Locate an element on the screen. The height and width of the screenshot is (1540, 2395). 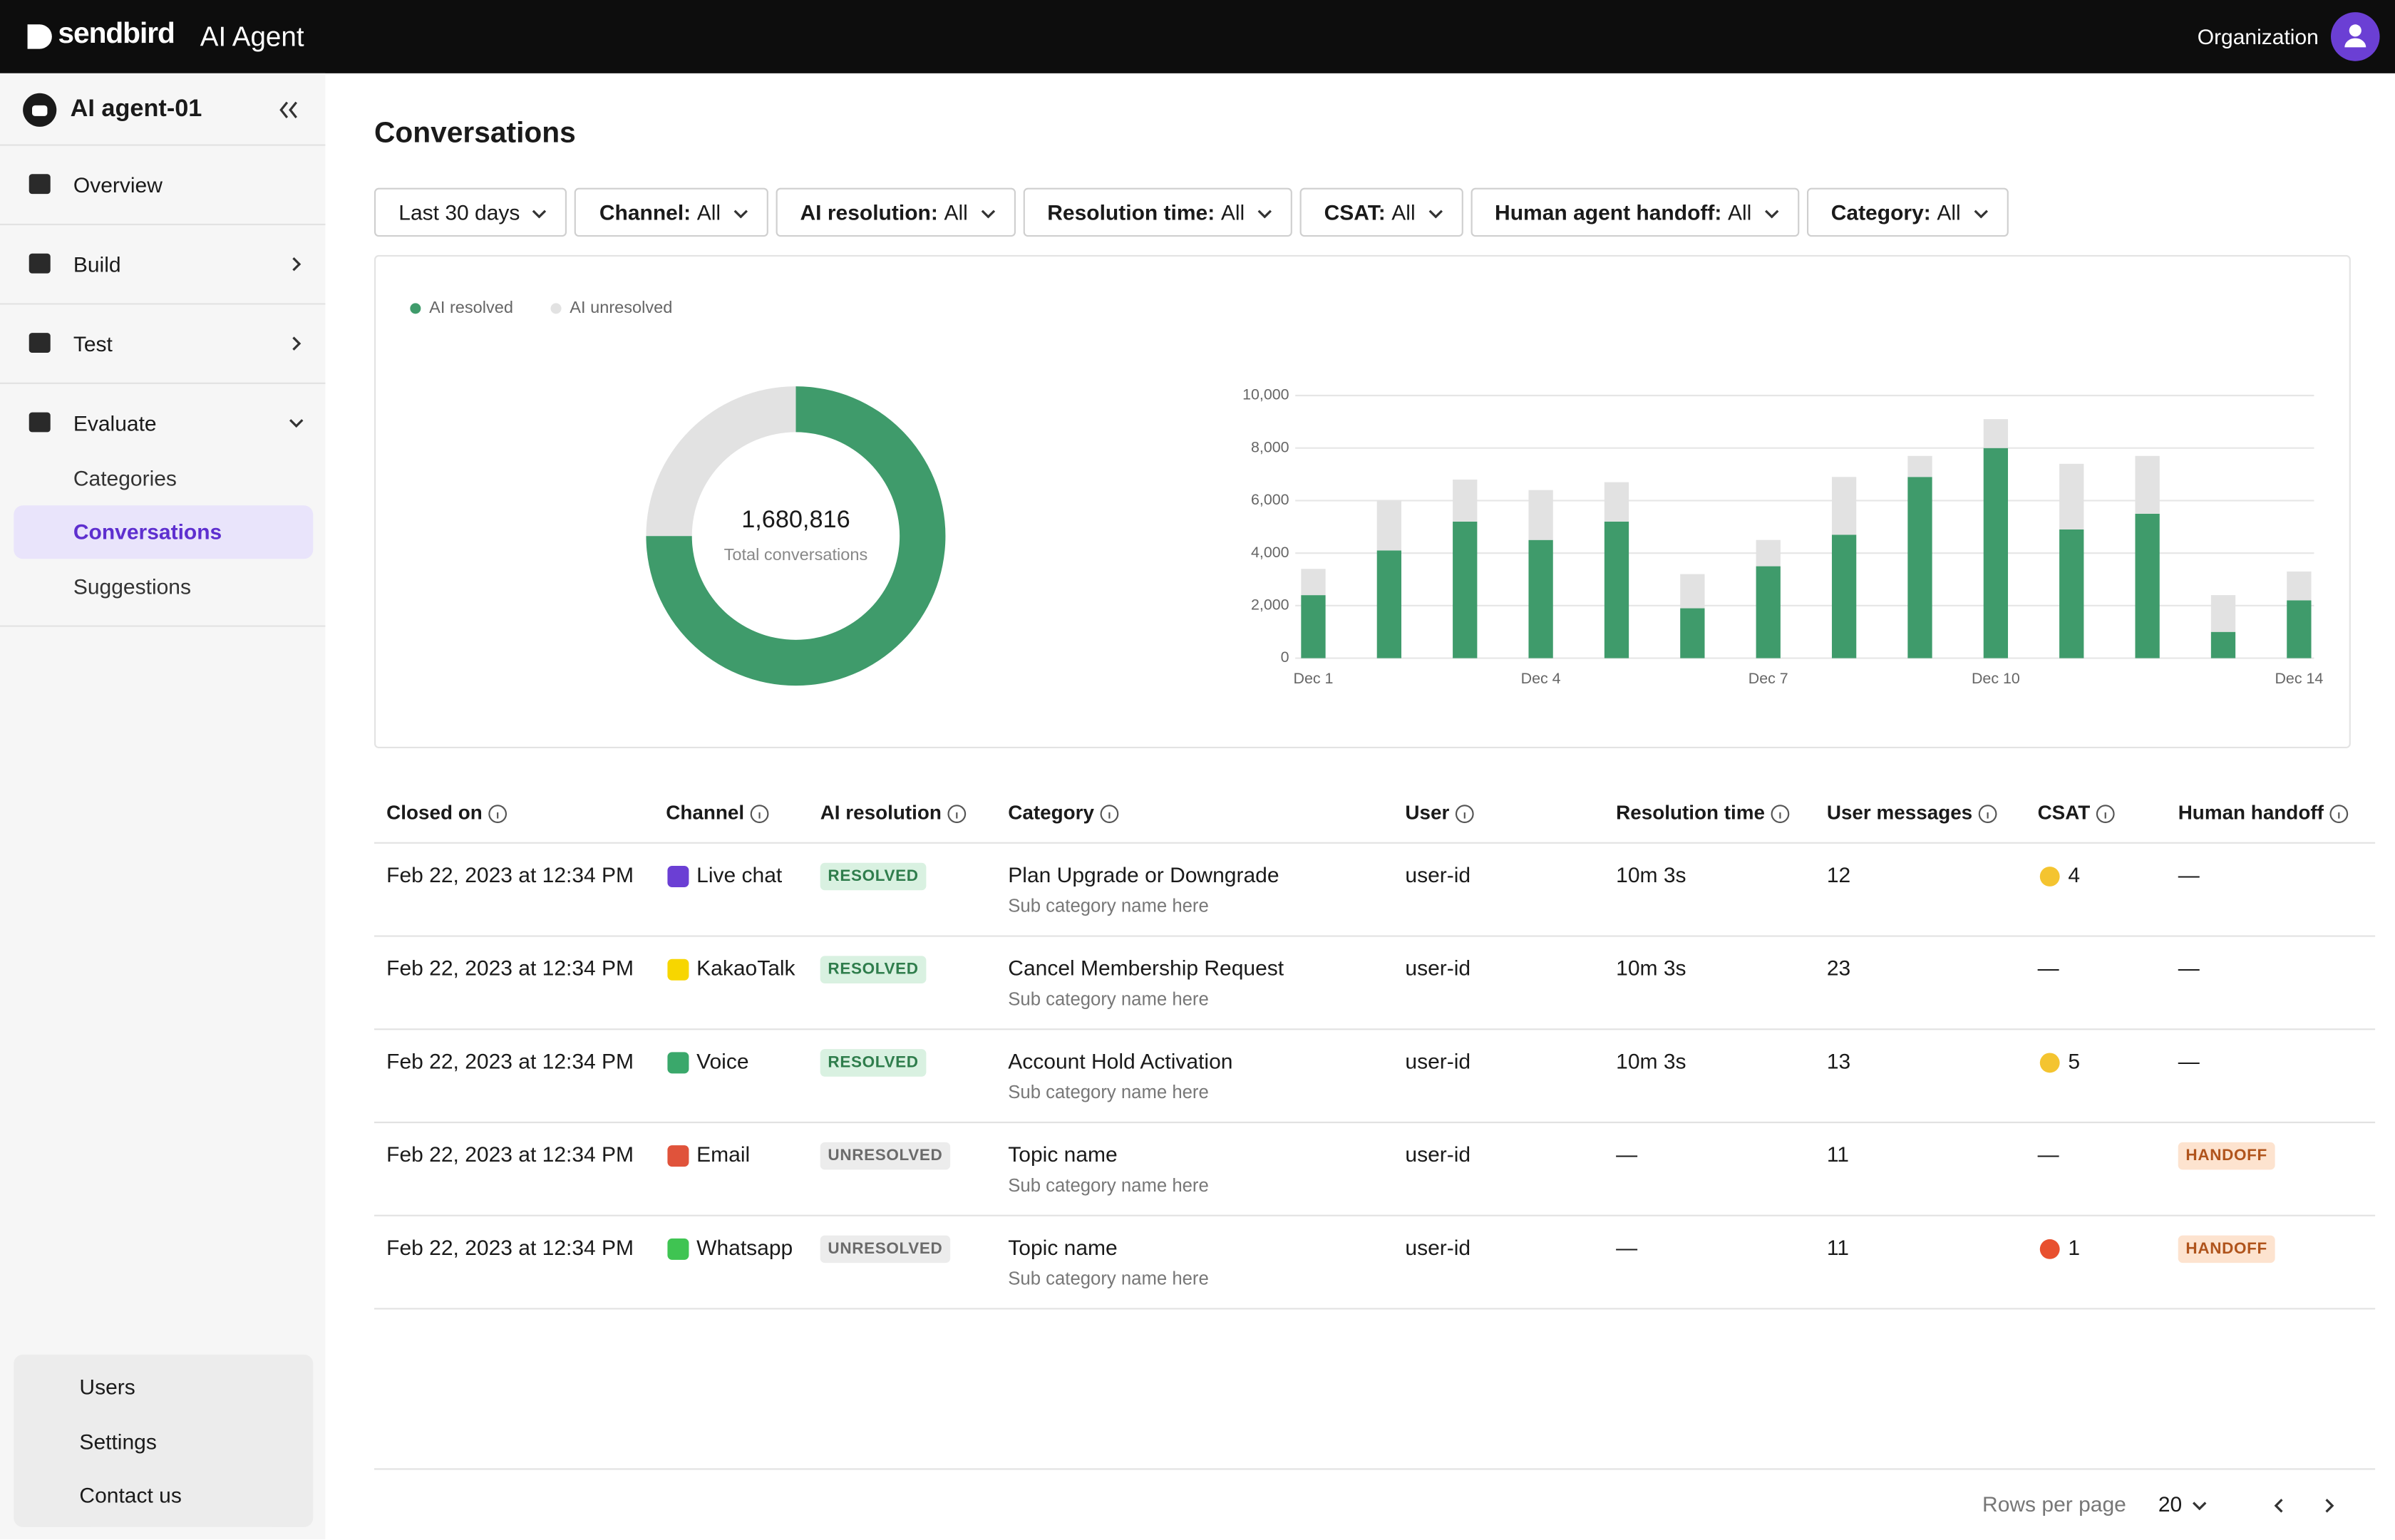
csat-face is located at coordinates (2050, 877).